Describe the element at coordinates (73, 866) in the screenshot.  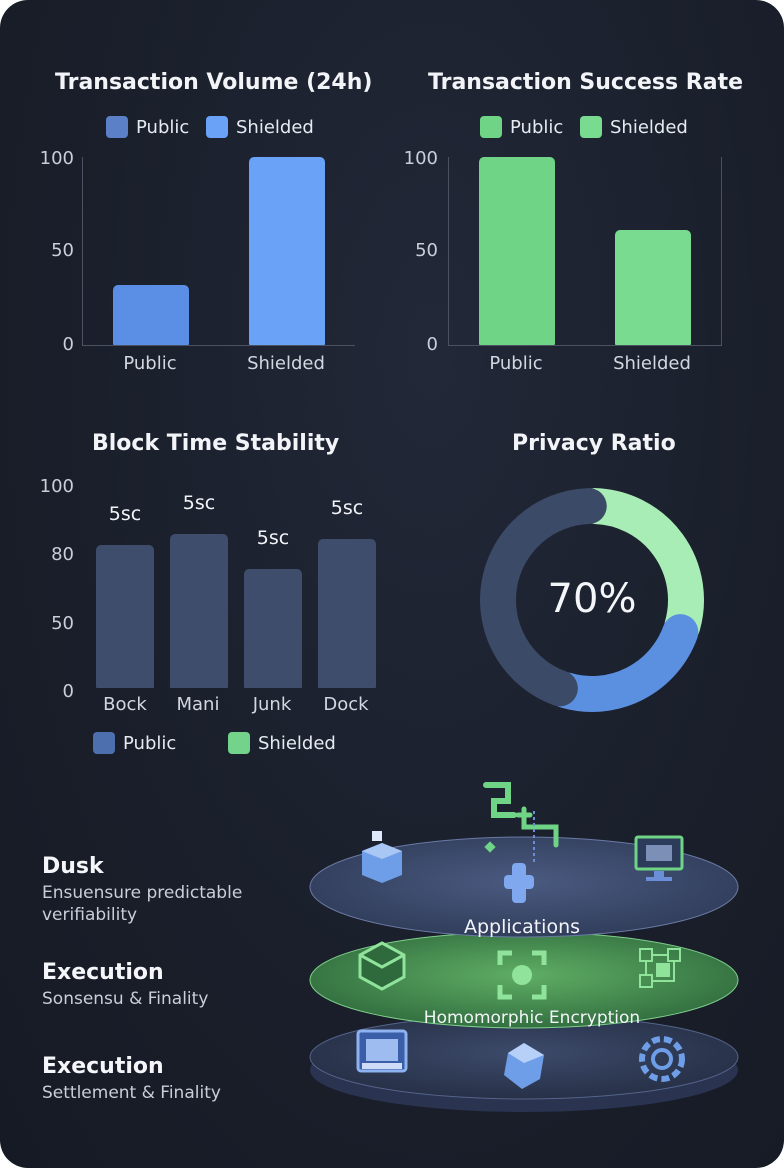
I see `layer-title-dusk: Dusk` at that location.